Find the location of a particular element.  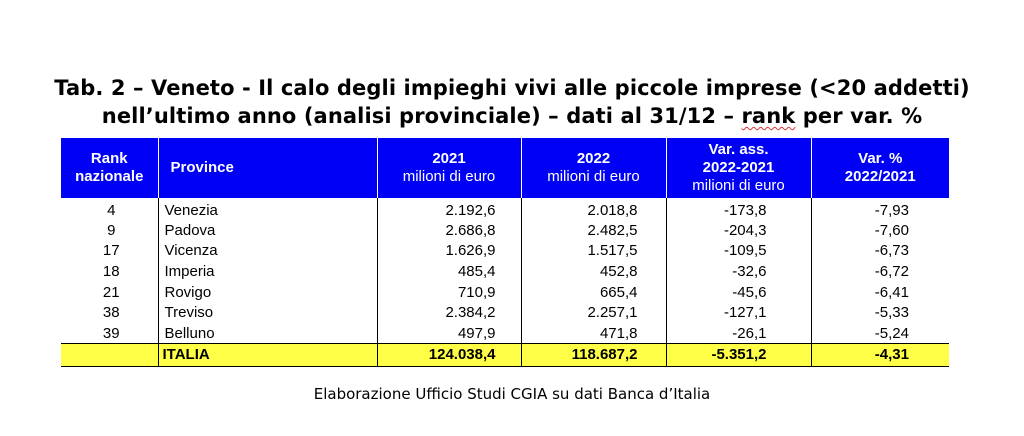

header-2021-year: 2021 is located at coordinates (449, 158).